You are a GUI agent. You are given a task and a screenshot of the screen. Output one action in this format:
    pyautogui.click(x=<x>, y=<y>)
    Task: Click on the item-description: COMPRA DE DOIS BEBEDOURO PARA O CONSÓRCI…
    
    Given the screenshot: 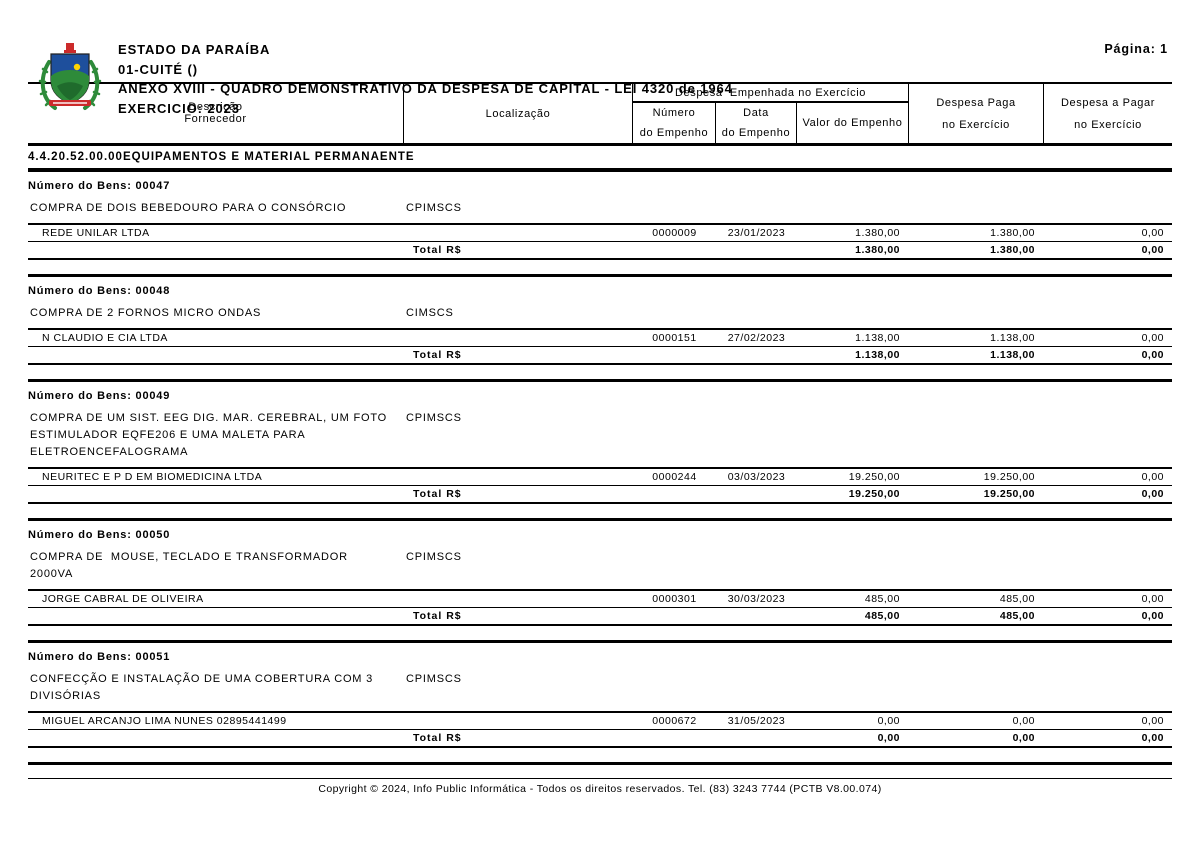 What is the action you would take?
    pyautogui.click(x=216, y=208)
    